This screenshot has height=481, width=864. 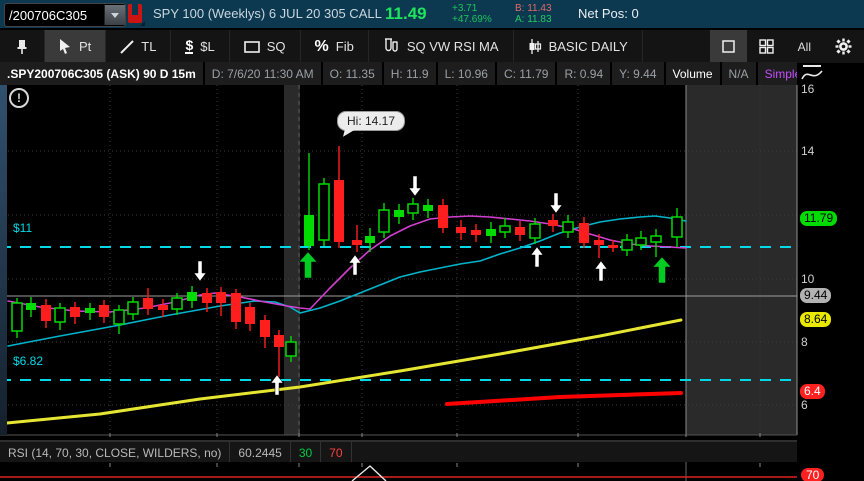 What do you see at coordinates (321, 46) in the screenshot?
I see `percent-icon: %` at bounding box center [321, 46].